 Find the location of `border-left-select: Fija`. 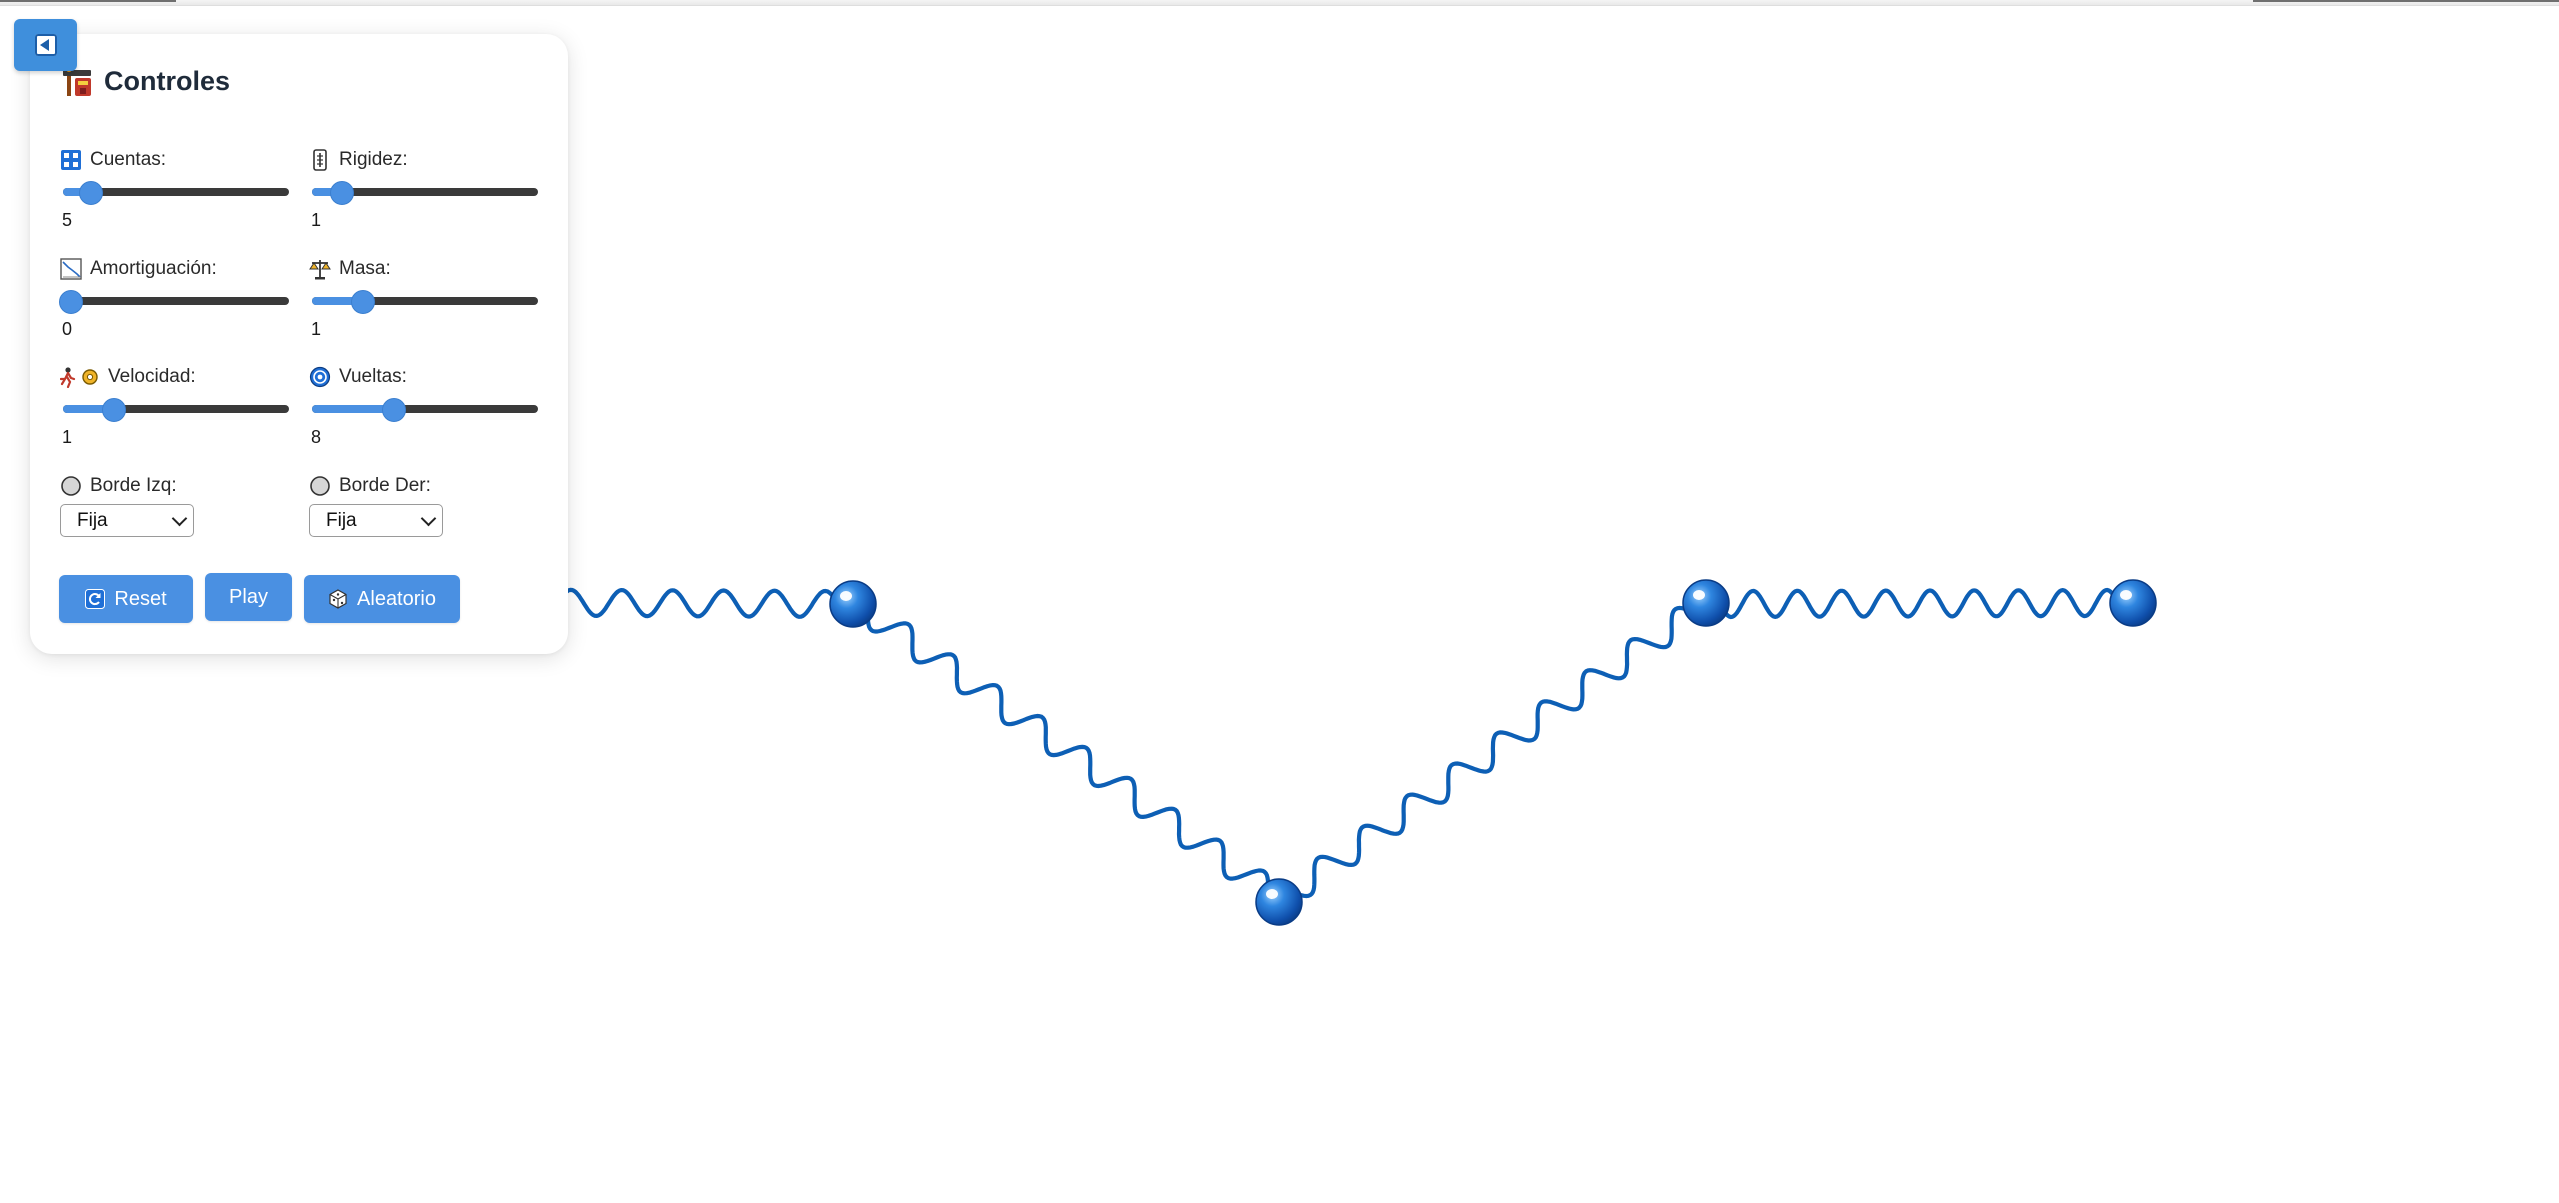

border-left-select: Fija is located at coordinates (127, 520).